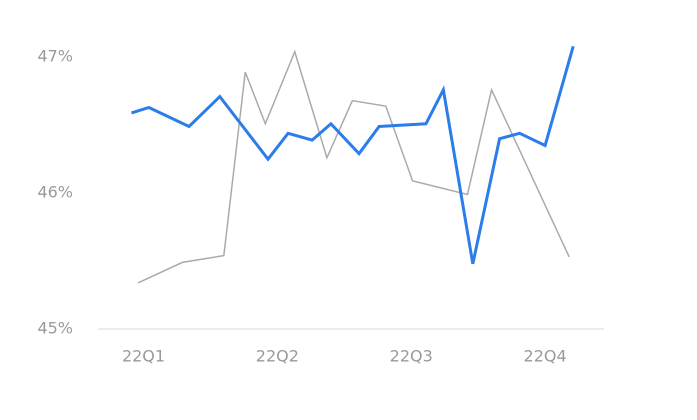 The width and height of the screenshot is (697, 420). What do you see at coordinates (277, 356) in the screenshot?
I see `x-tick-label: 22Q2` at bounding box center [277, 356].